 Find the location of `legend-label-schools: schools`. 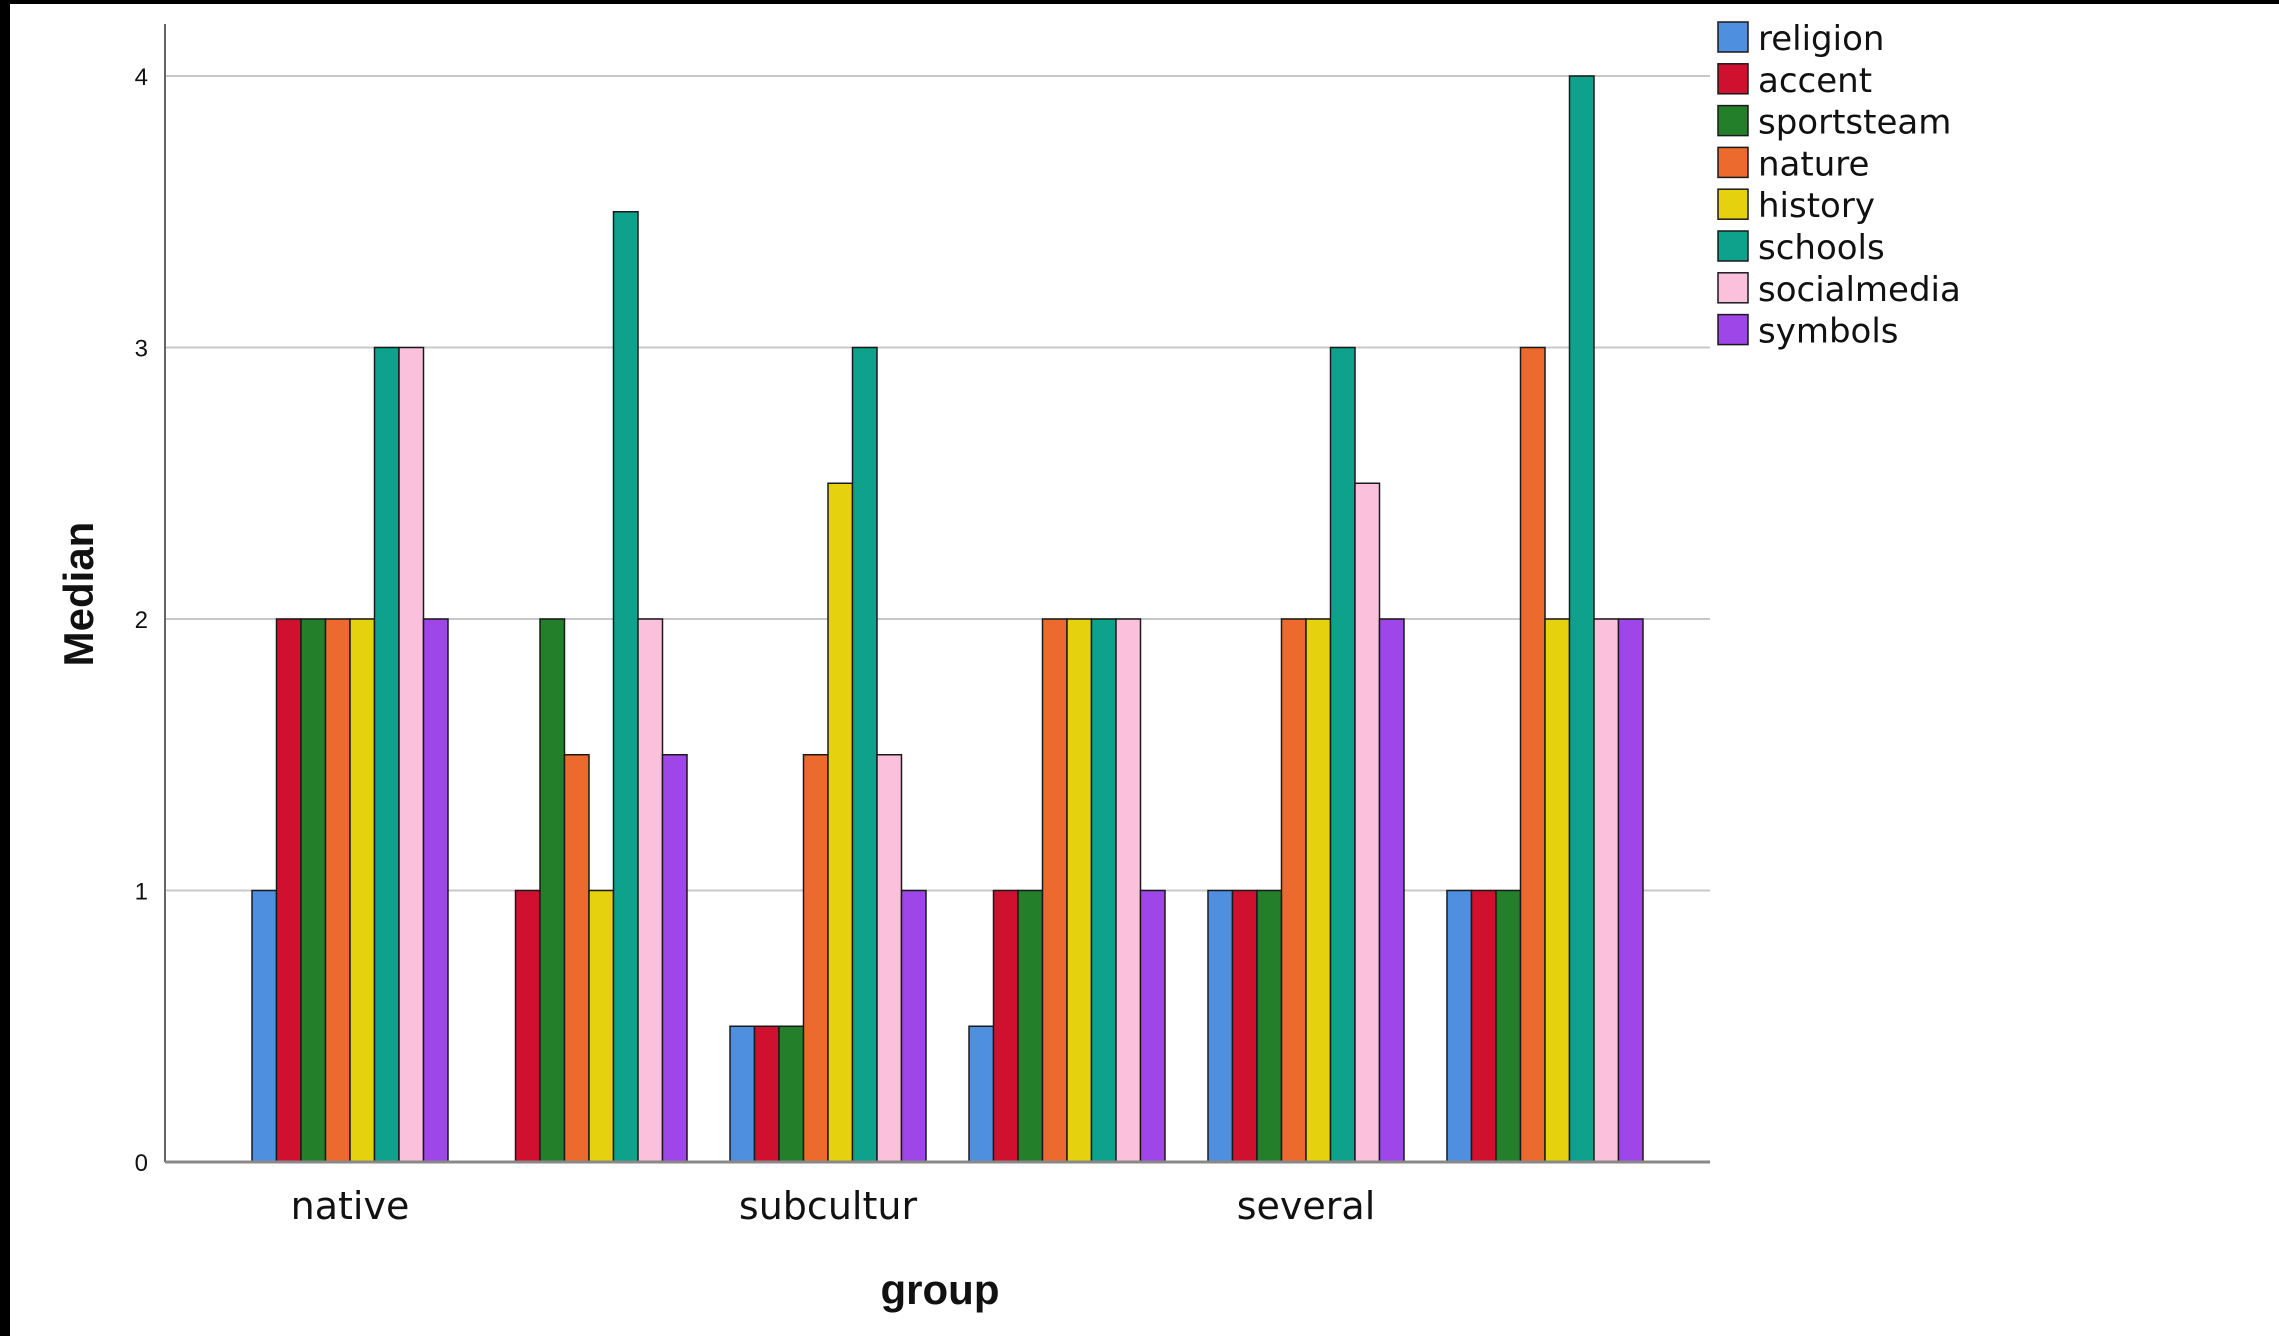

legend-label-schools: schools is located at coordinates (1821, 248).